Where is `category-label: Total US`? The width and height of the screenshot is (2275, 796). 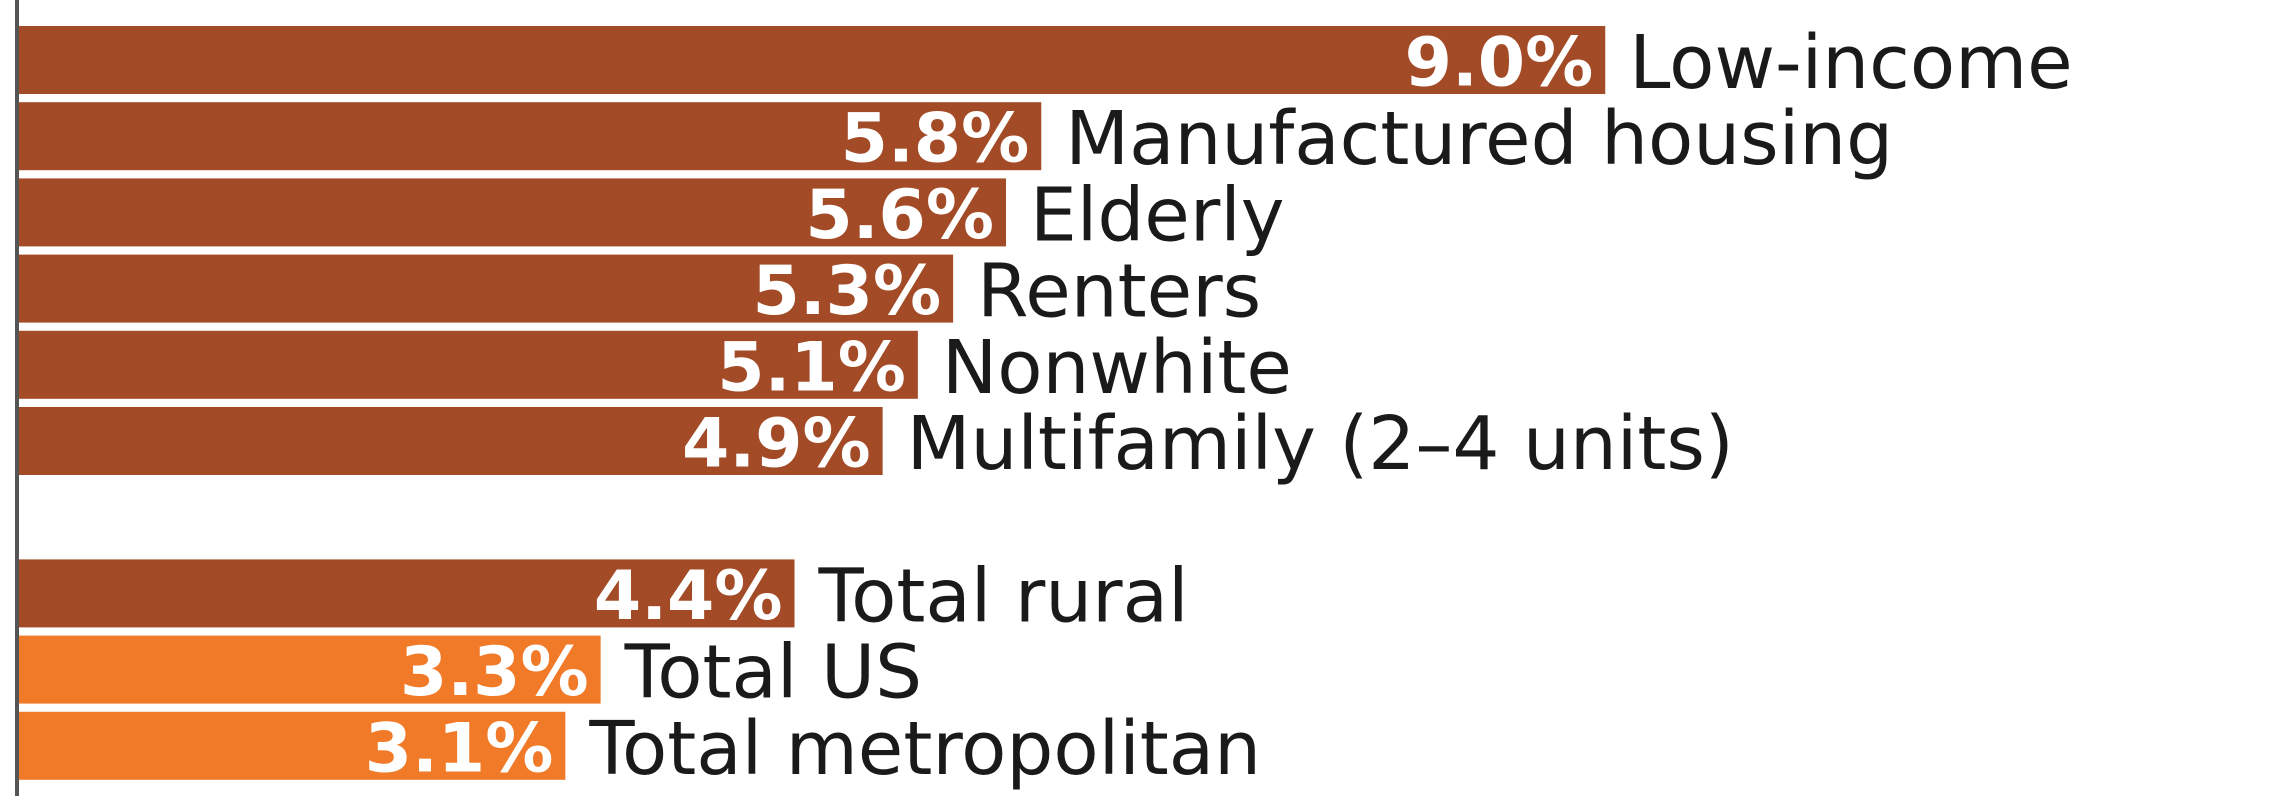
category-label: Total US is located at coordinates (773, 673).